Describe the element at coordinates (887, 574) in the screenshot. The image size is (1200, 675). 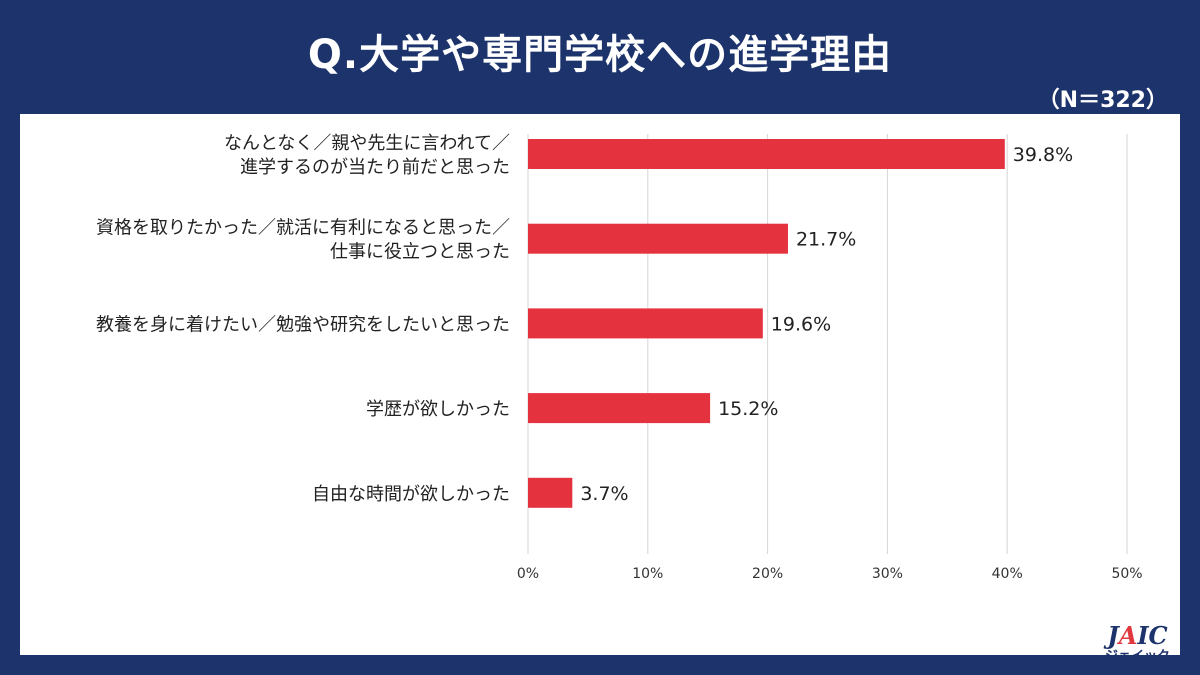
I see `x-tick-label: 30%` at that location.